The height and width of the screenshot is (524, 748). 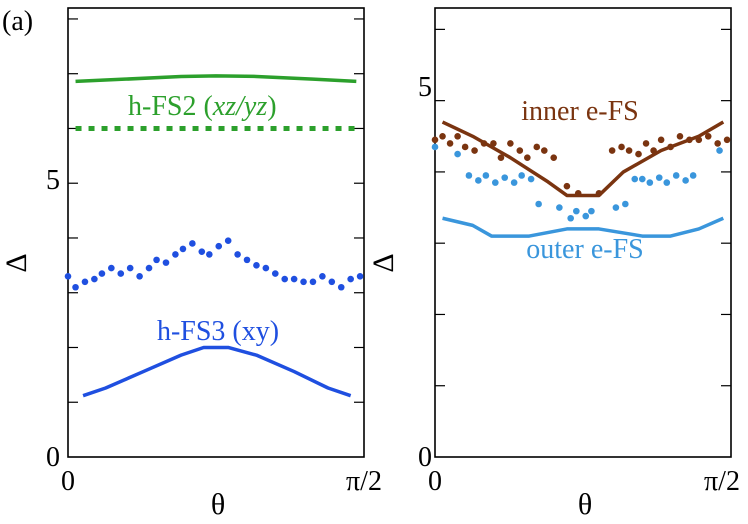 What do you see at coordinates (217, 371) in the screenshot?
I see `h-fs3-solid-line` at bounding box center [217, 371].